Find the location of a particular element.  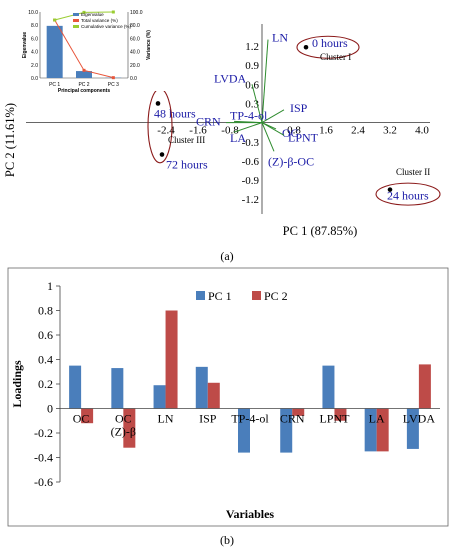

loading-label: ISP is located at coordinates (299, 108).